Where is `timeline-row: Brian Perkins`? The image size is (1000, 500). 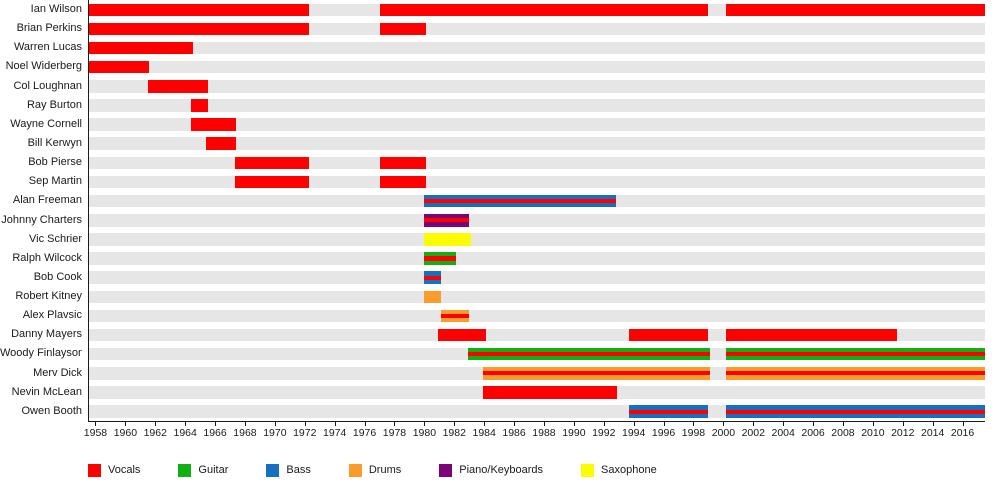
timeline-row: Brian Perkins is located at coordinates (500, 28).